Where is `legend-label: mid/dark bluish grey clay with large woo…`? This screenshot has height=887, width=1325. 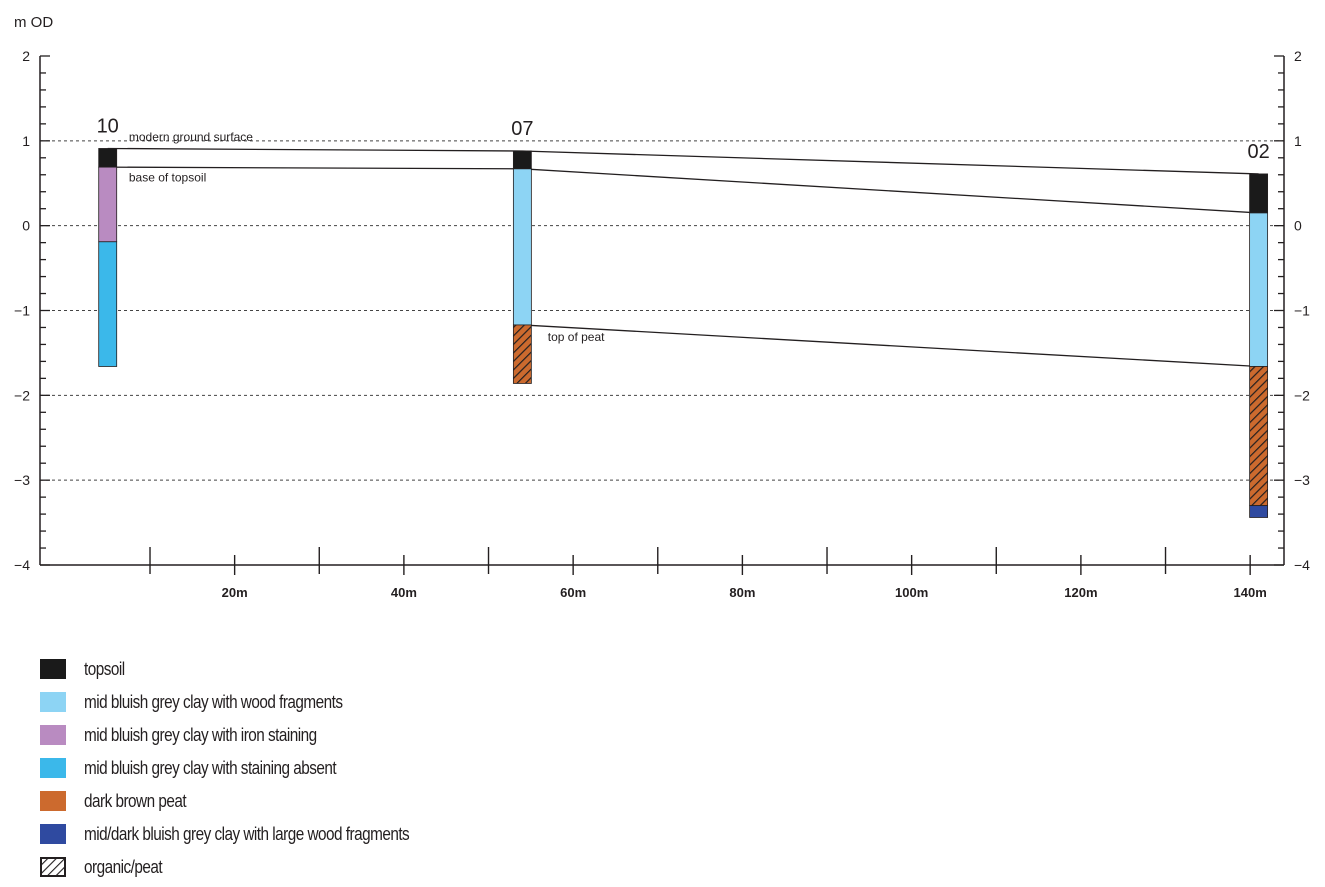
legend-label: mid/dark bluish grey clay with large woo… is located at coordinates (247, 833).